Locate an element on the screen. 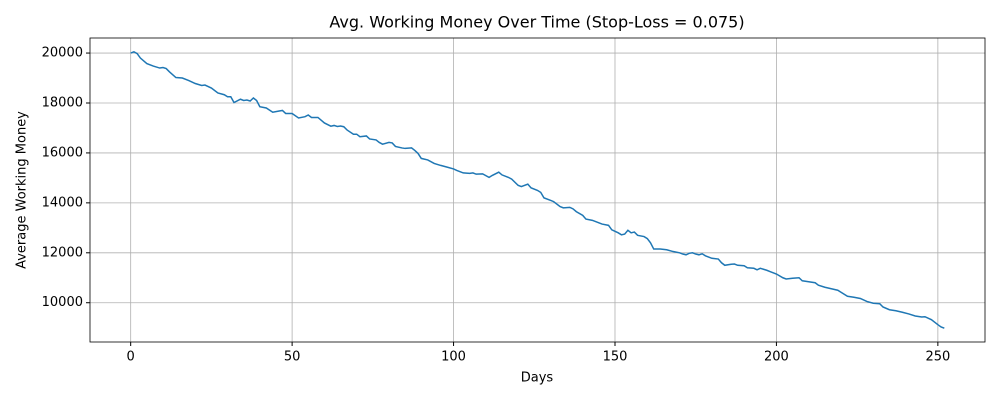 This screenshot has height=404, width=1000. x-tick-label: 100 is located at coordinates (453, 357).